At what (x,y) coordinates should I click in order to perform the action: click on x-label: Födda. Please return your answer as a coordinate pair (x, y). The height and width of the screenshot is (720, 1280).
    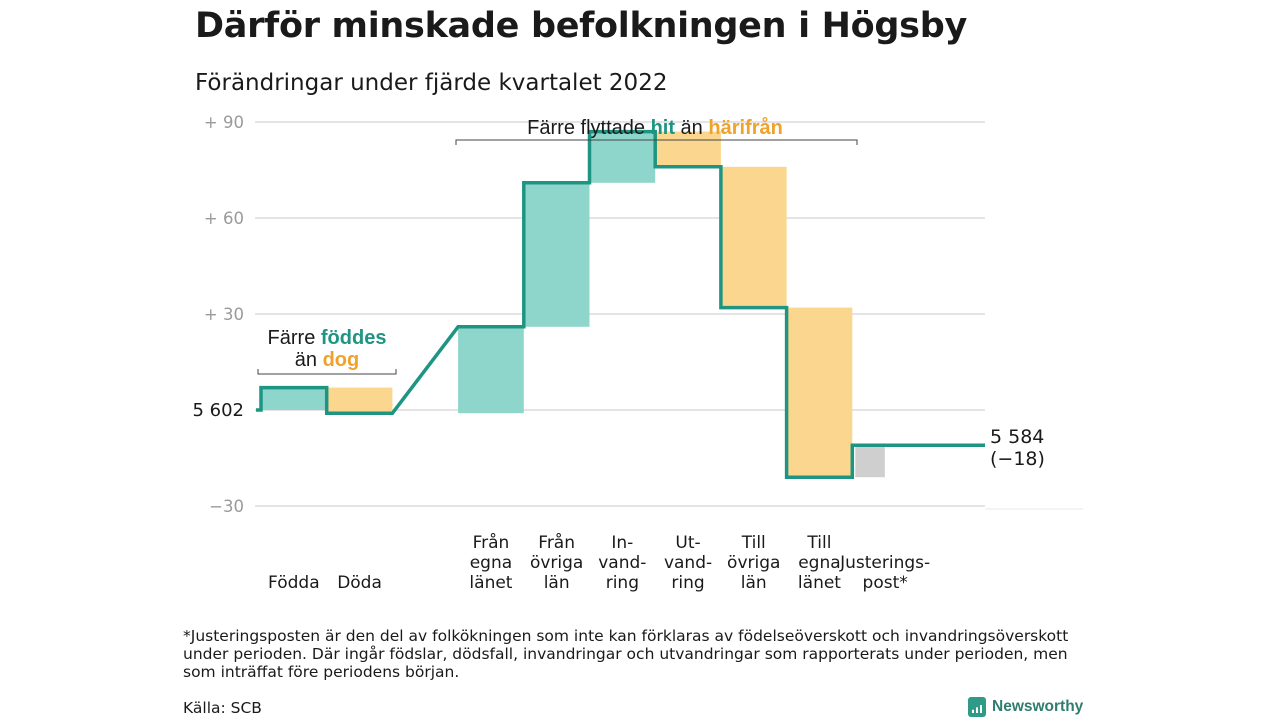
    Looking at the image, I should click on (294, 583).